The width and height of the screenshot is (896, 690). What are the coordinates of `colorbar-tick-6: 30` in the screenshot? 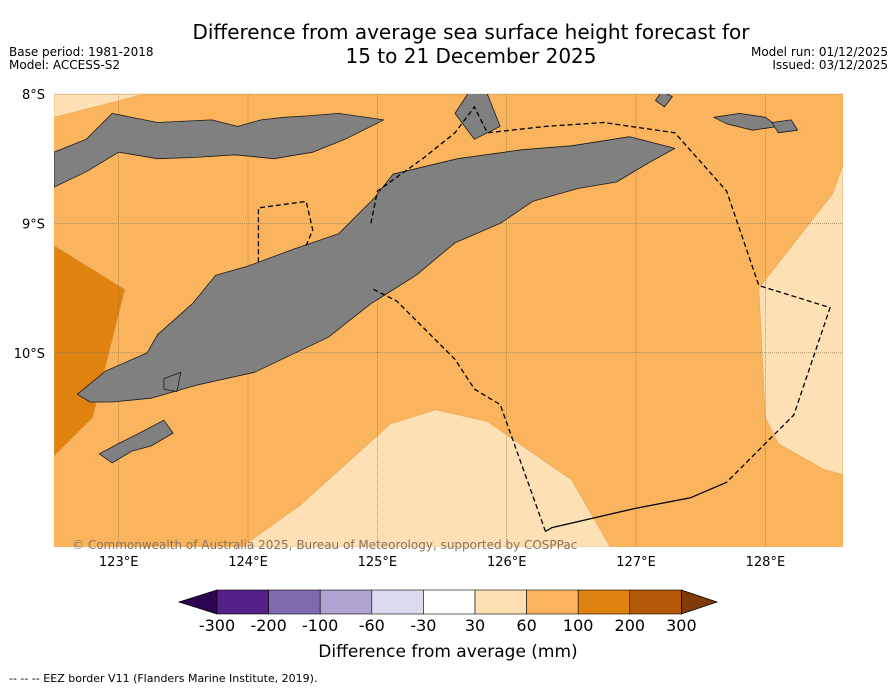 It's located at (475, 625).